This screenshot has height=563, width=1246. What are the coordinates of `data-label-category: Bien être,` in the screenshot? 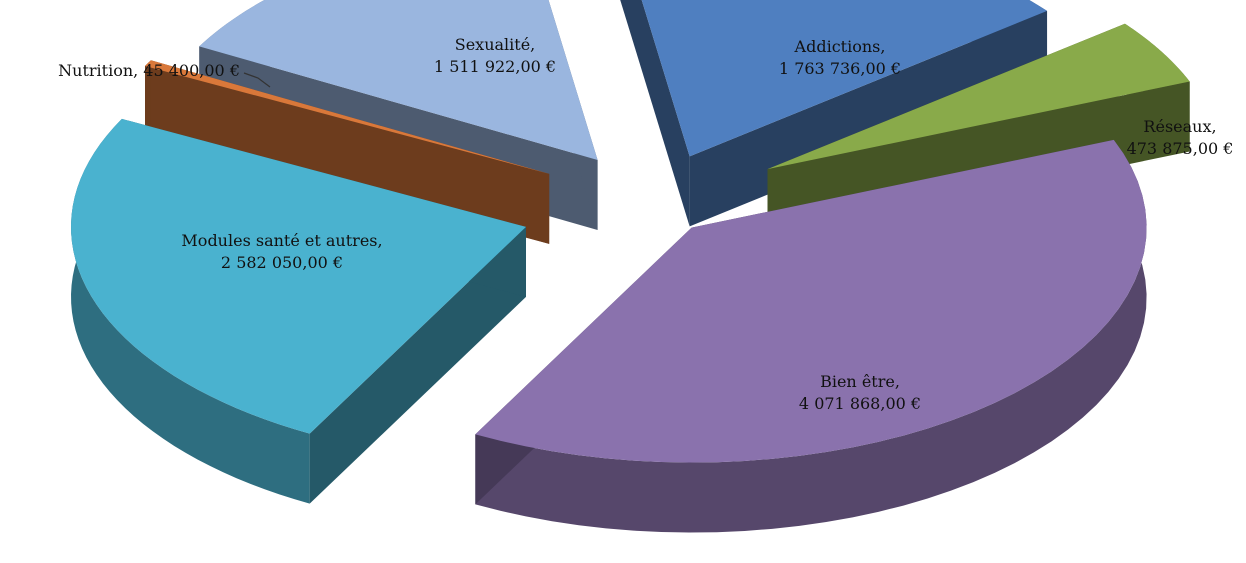 It's located at (860, 381).